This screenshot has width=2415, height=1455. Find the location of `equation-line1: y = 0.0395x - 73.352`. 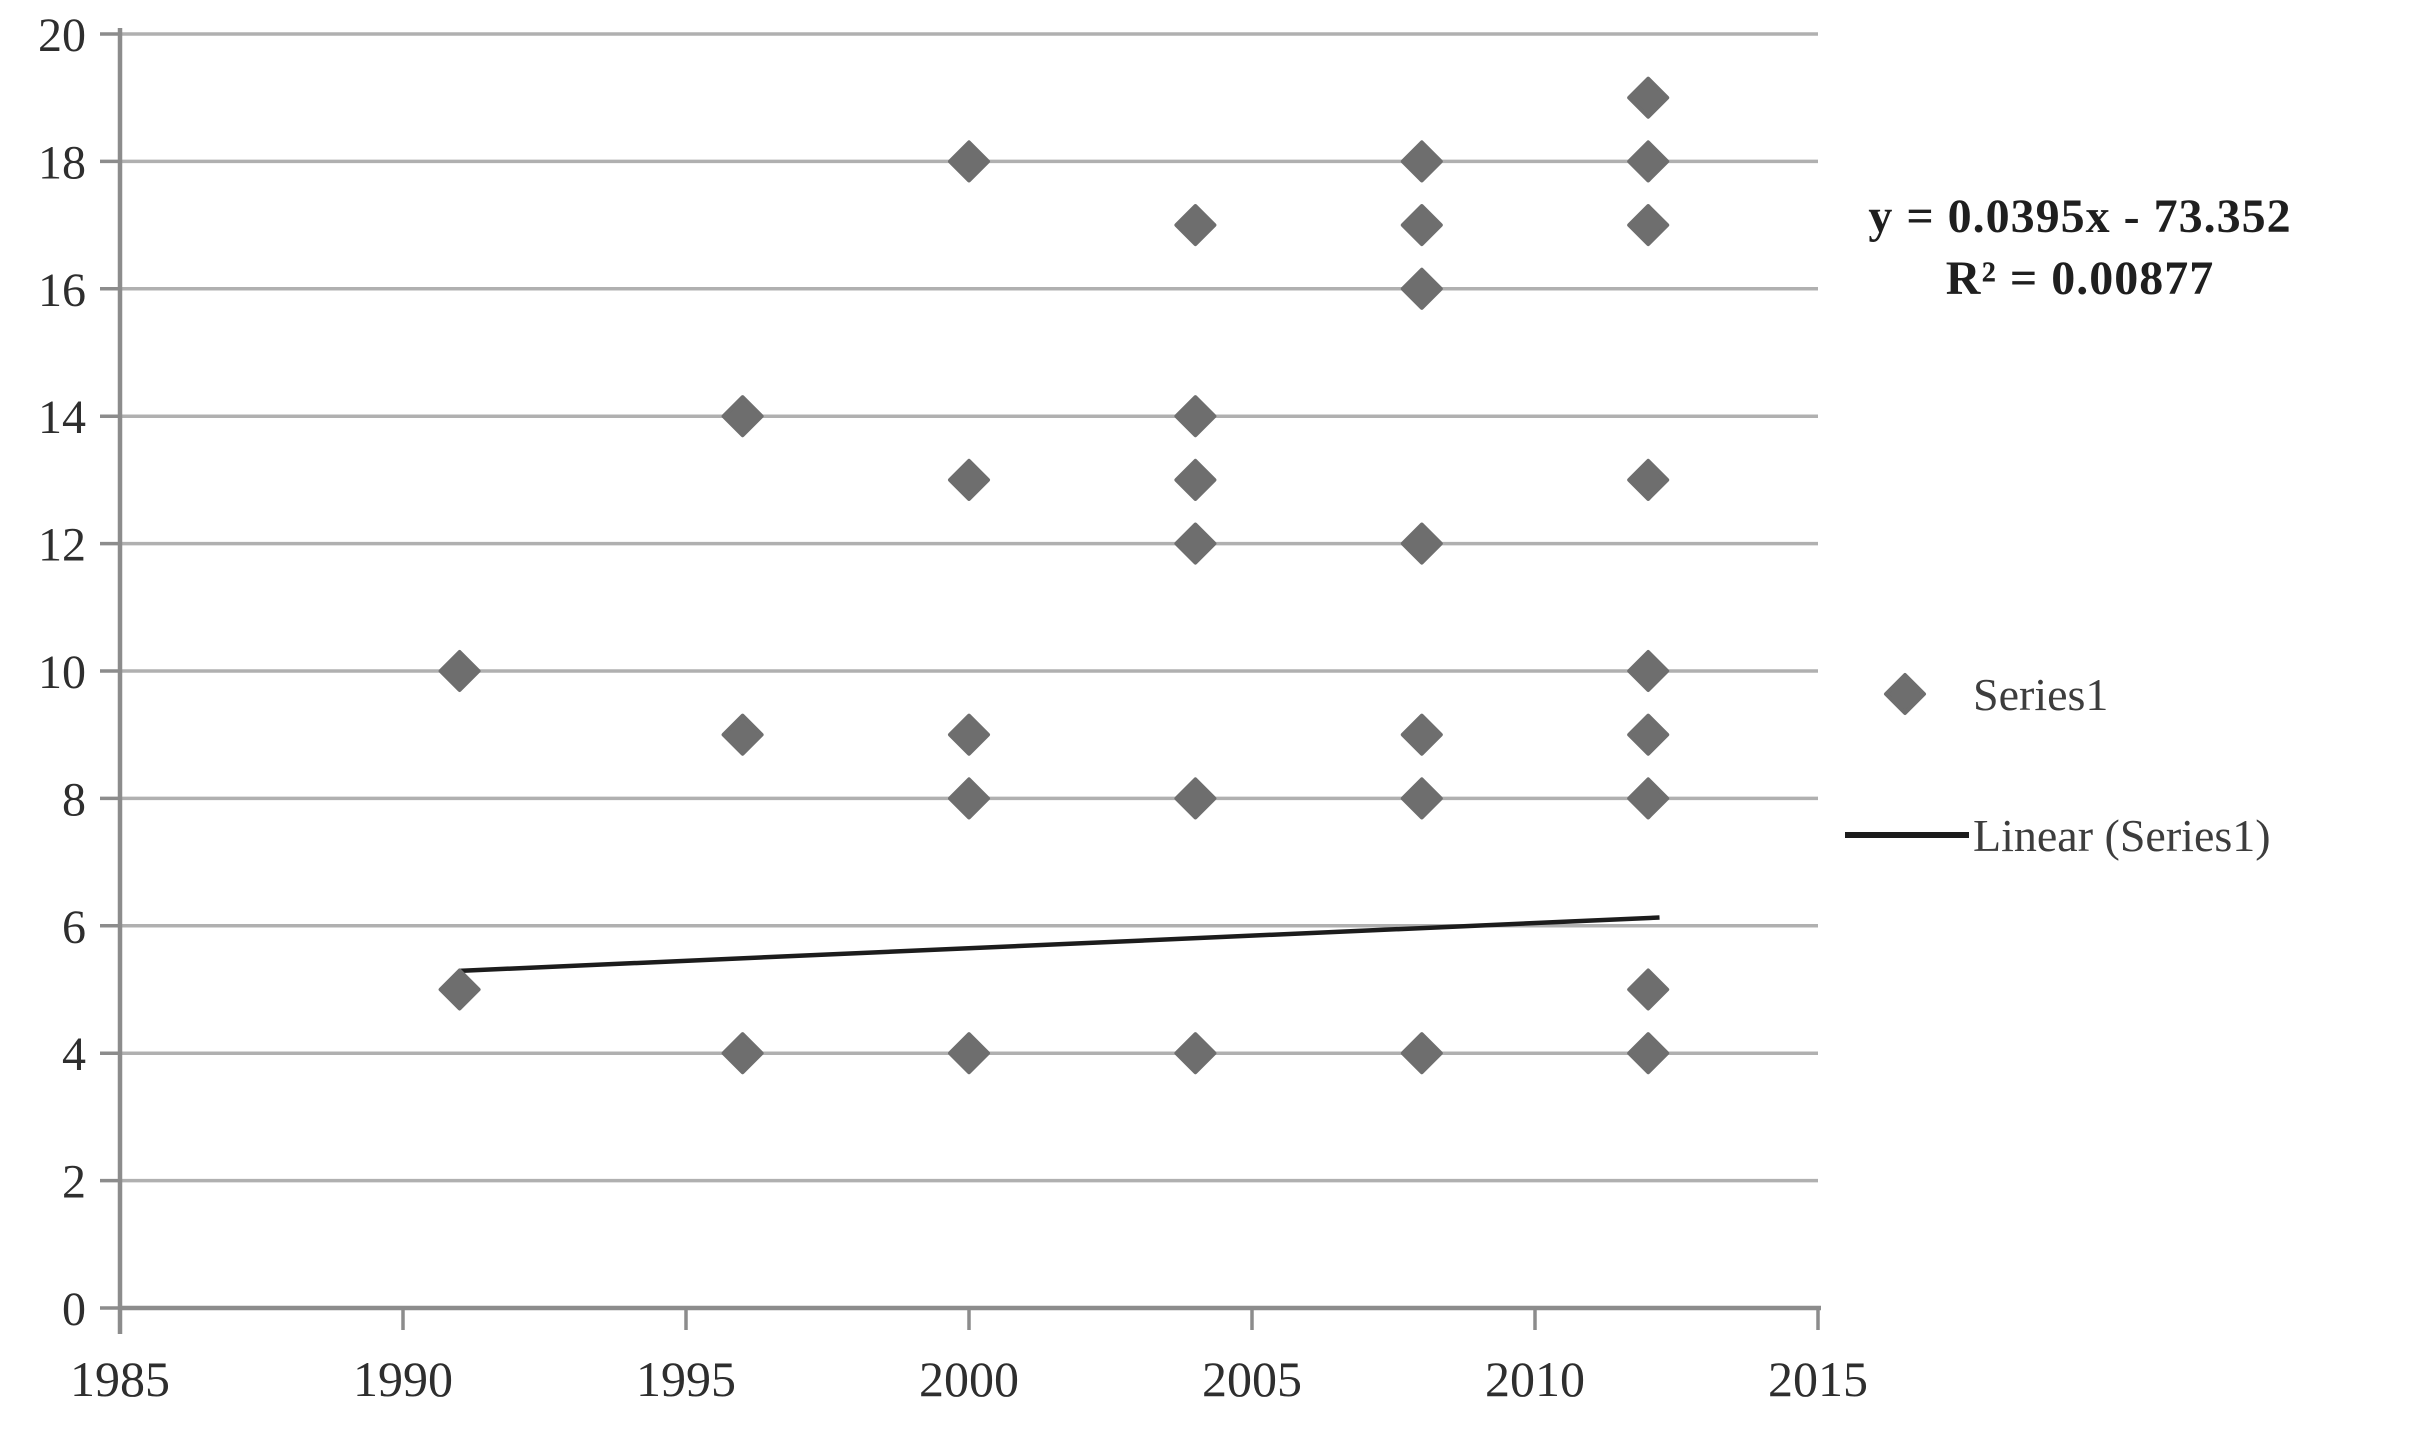

equation-line1: y = 0.0395x - 73.352 is located at coordinates (2080, 216).